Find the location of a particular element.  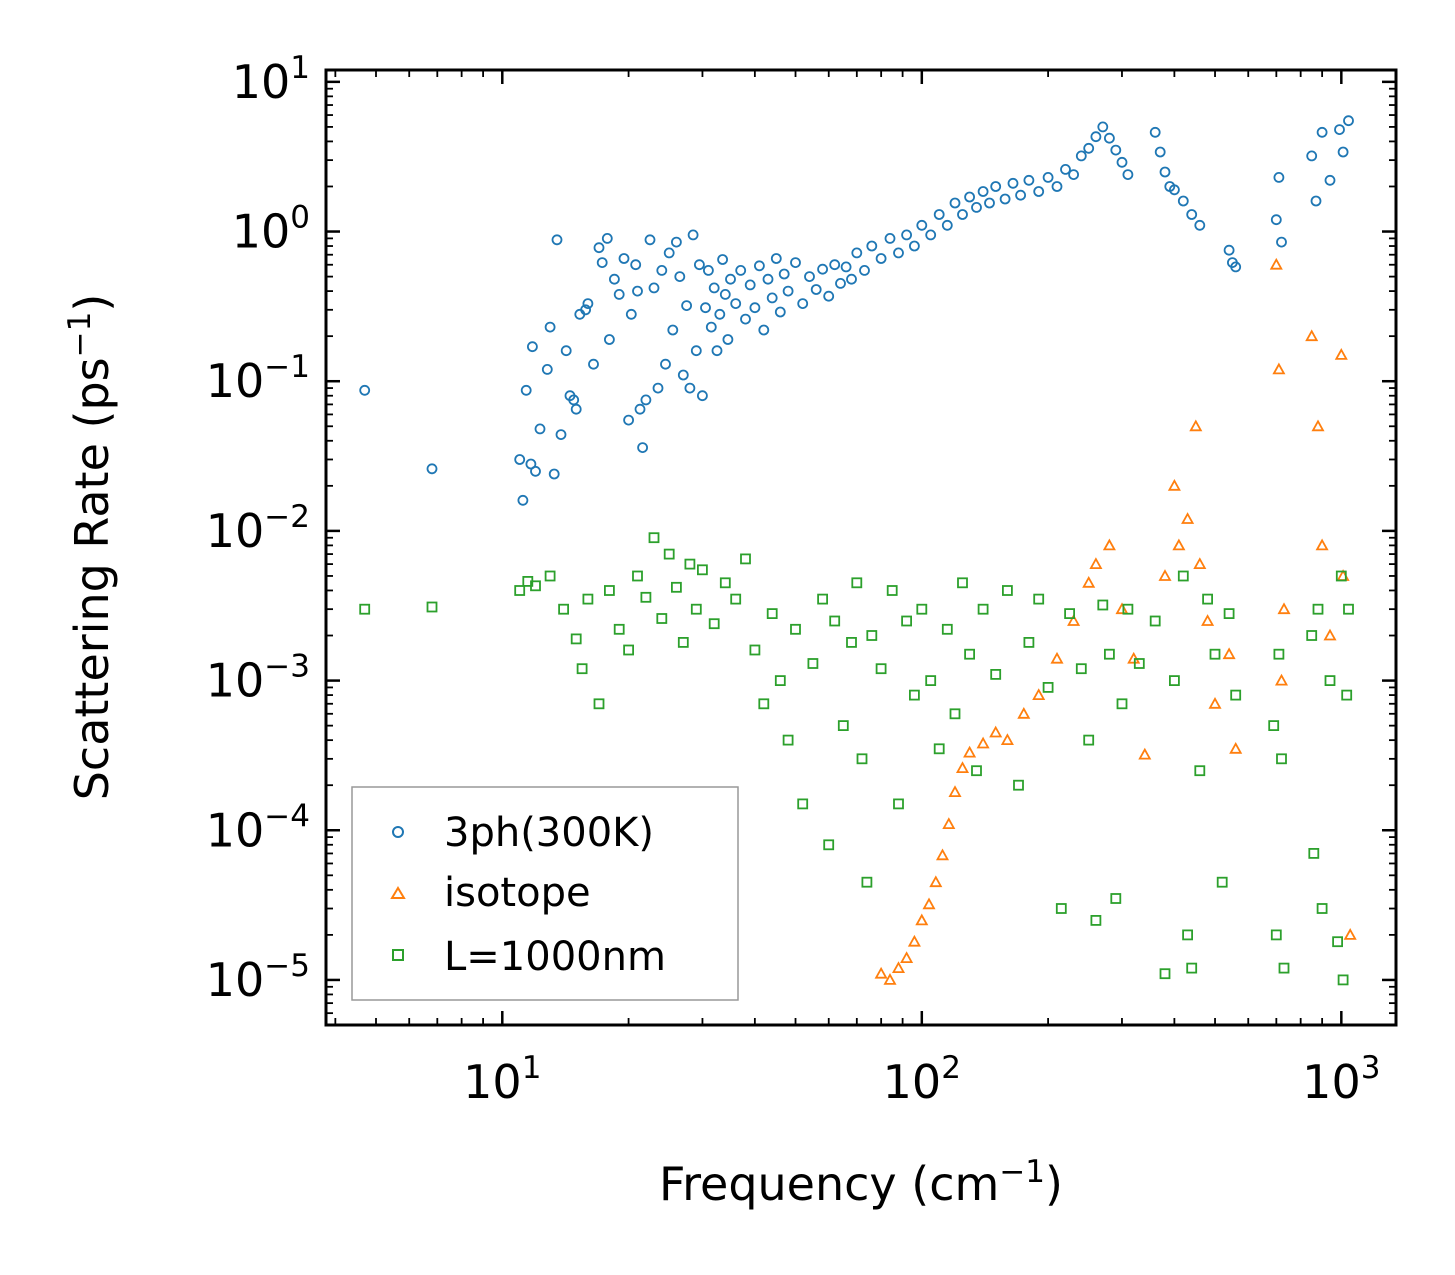

legend-marker-isotope is located at coordinates (398, 892).